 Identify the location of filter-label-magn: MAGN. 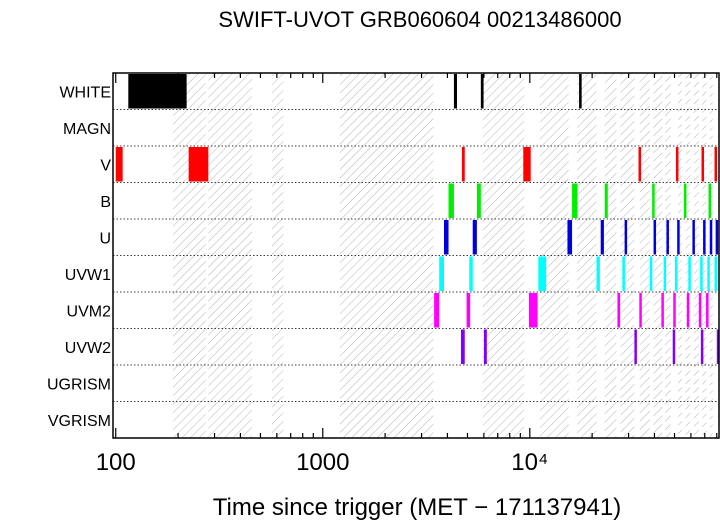
(87, 129).